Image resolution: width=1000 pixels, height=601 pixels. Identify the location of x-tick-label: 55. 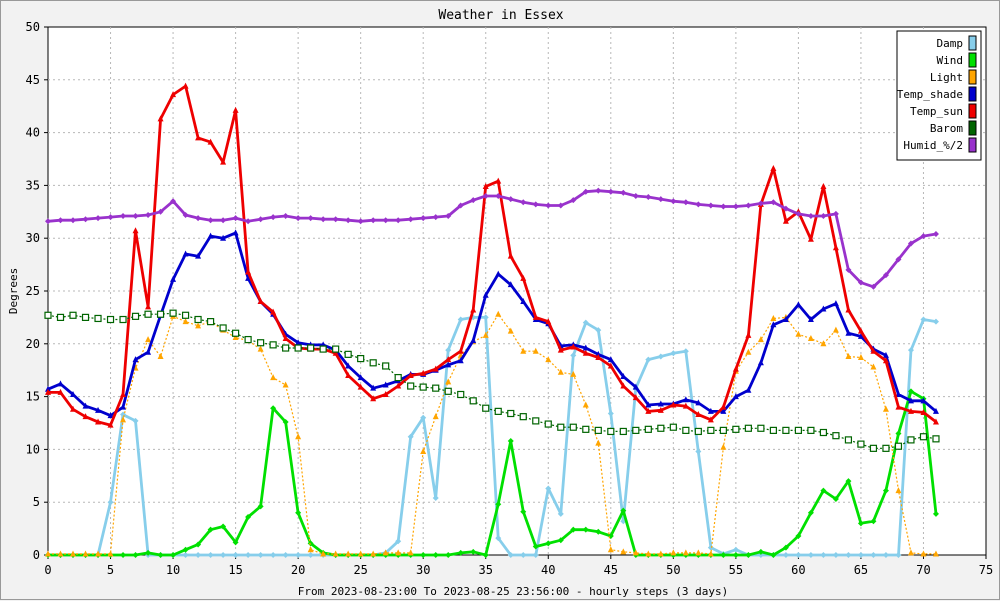
(736, 570).